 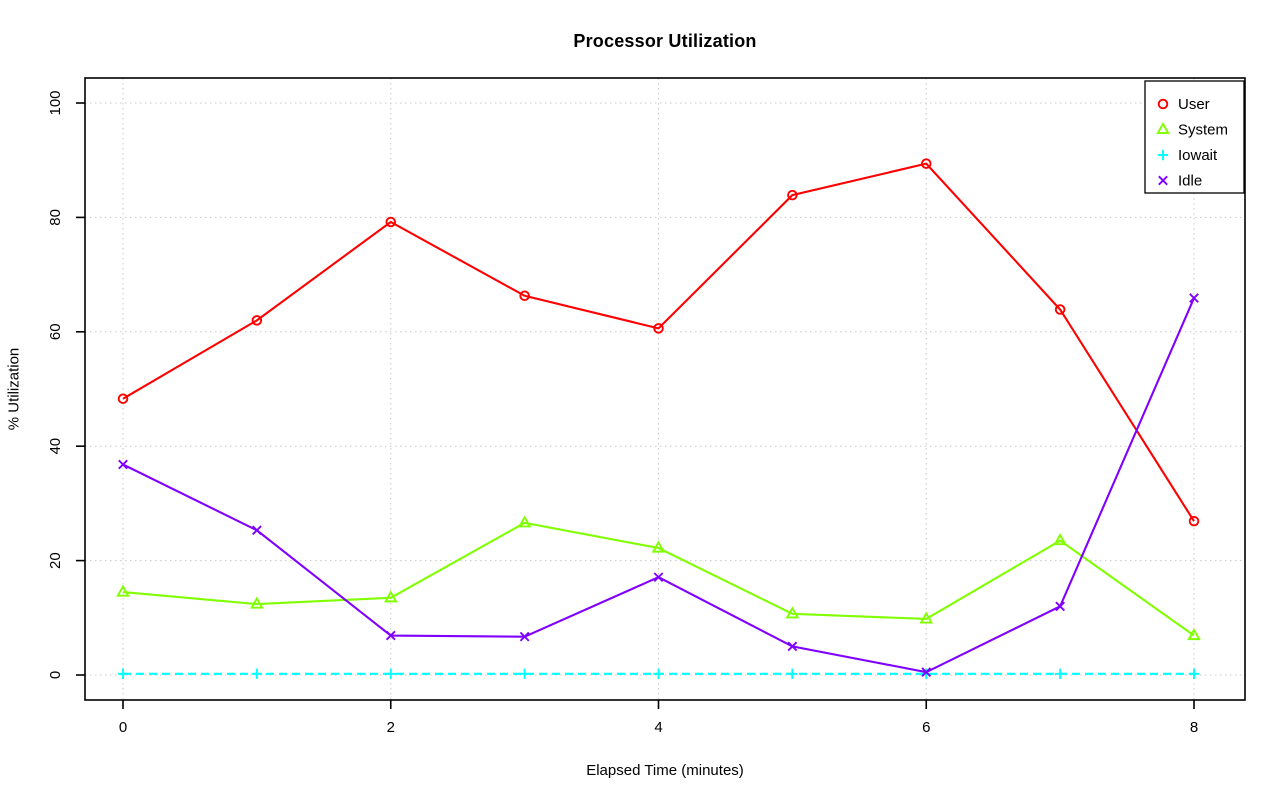 I want to click on marker-user-x2, so click(x=391, y=222).